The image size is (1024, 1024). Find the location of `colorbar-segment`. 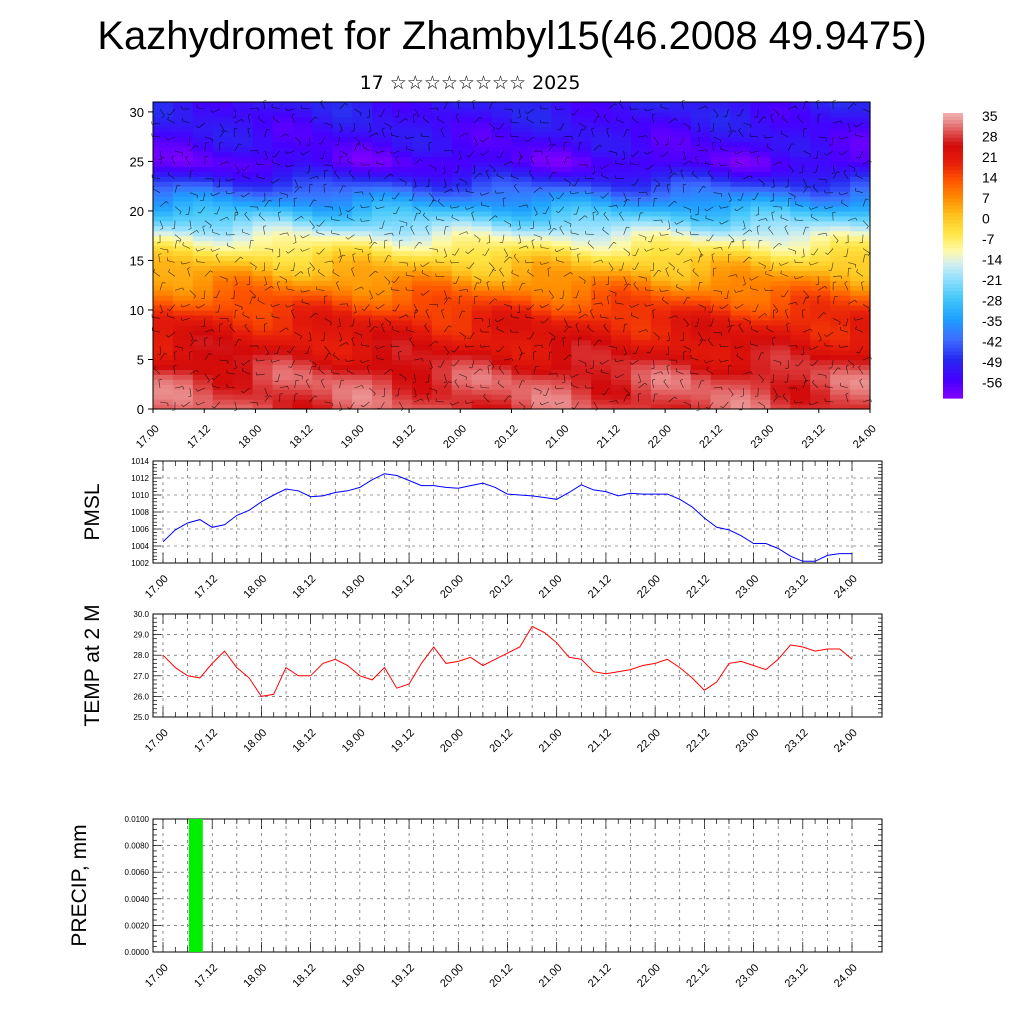

colorbar-segment is located at coordinates (953, 261).